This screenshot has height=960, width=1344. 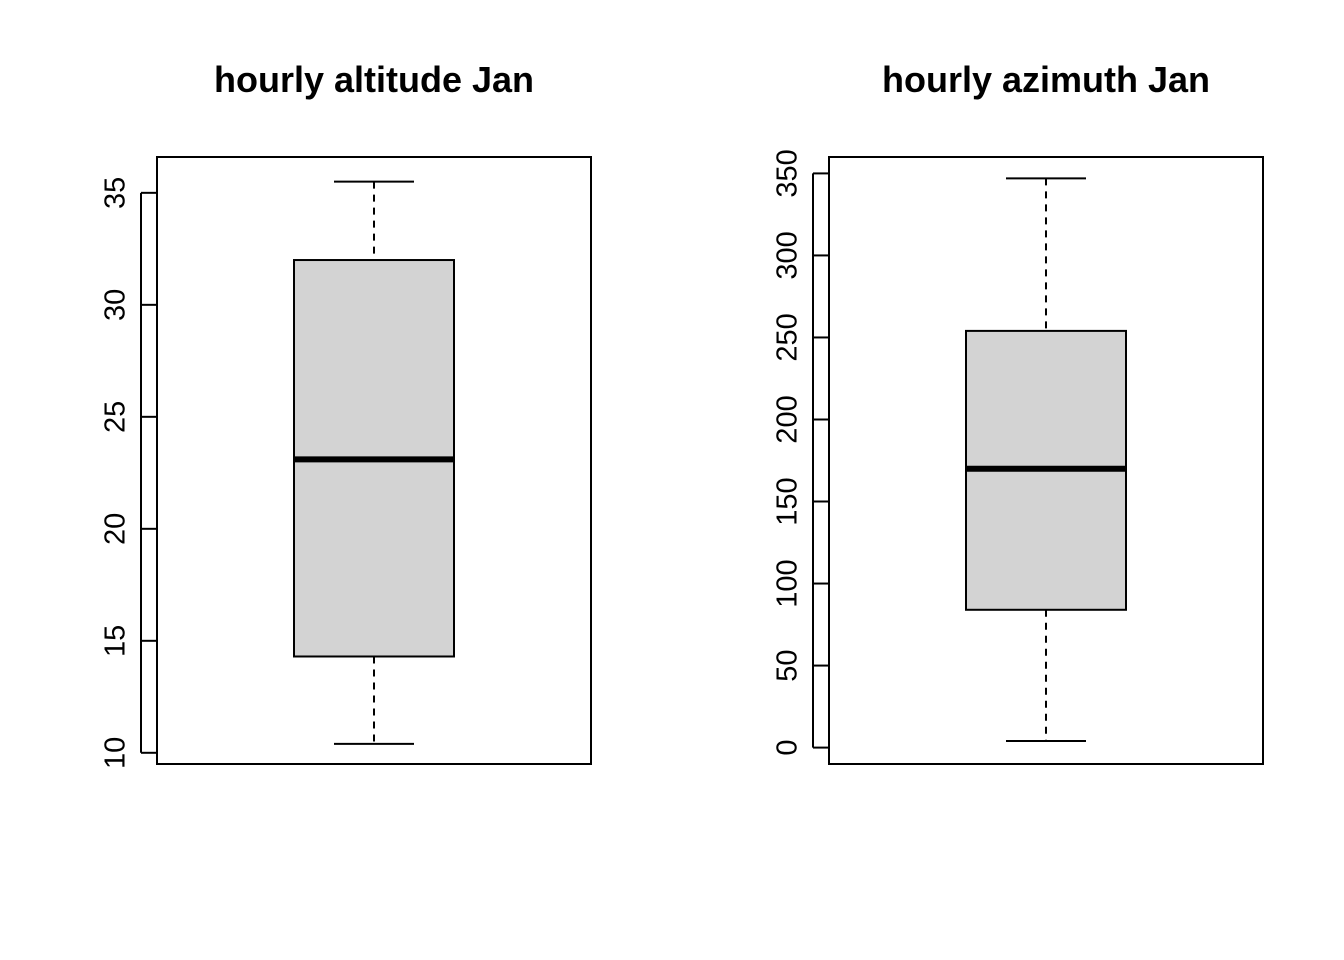 I want to click on altitude-y-tick-label-20: 20, so click(x=116, y=529).